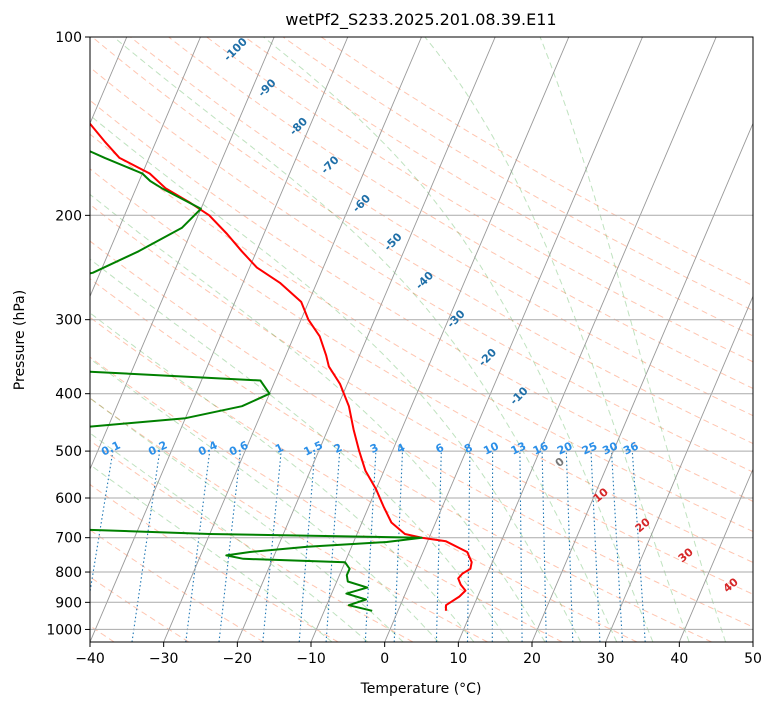  I want to click on mixing-ratio-label: 10, so click(491, 448).